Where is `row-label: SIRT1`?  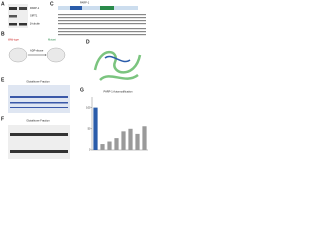 row-label: SIRT1 is located at coordinates (34, 16).